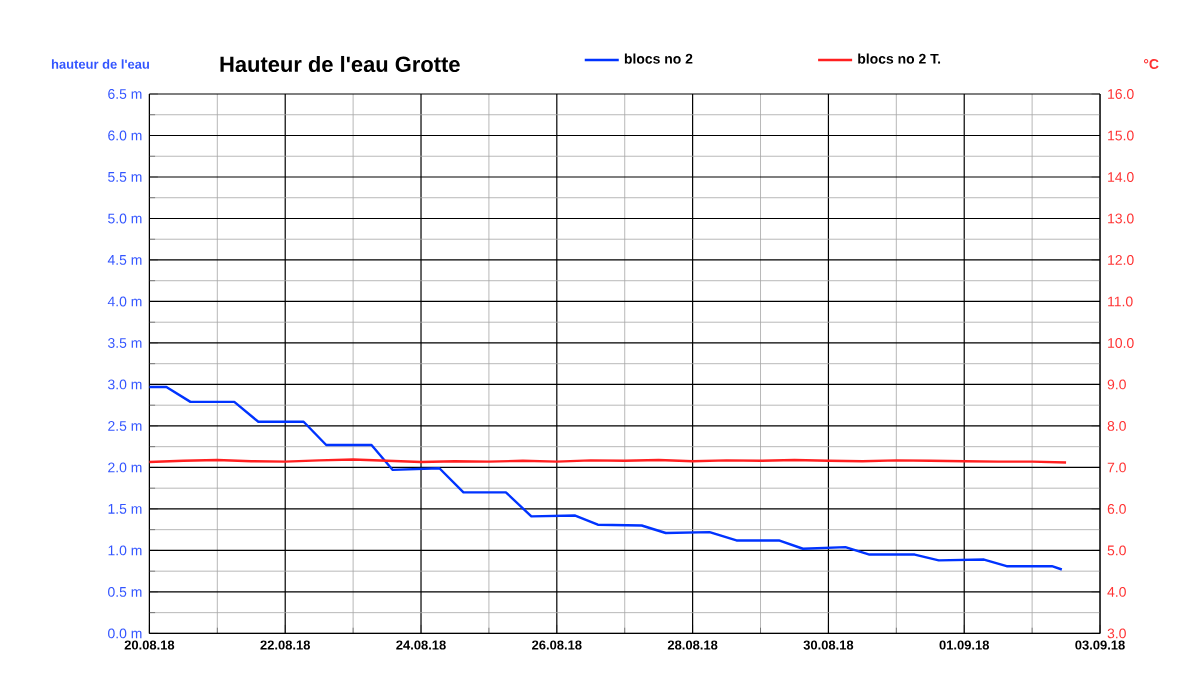  What do you see at coordinates (340, 64) in the screenshot?
I see `chart-title: Hauteur de l'eau Grotte` at bounding box center [340, 64].